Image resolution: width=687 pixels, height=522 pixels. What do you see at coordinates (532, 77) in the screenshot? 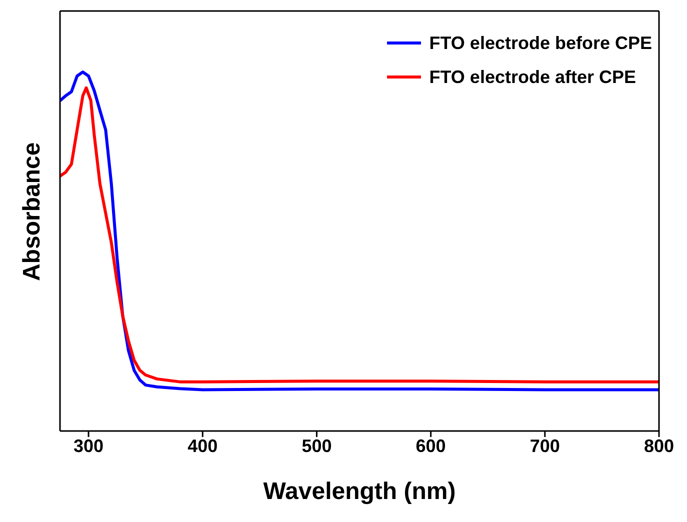
I see `legend-label: FTO electrode after CPE` at bounding box center [532, 77].